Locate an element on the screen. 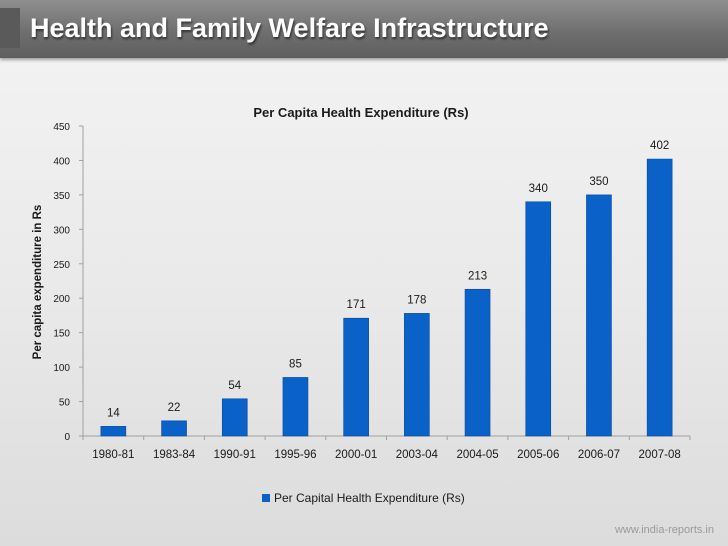  y-tick-label: 200 is located at coordinates (61, 299).